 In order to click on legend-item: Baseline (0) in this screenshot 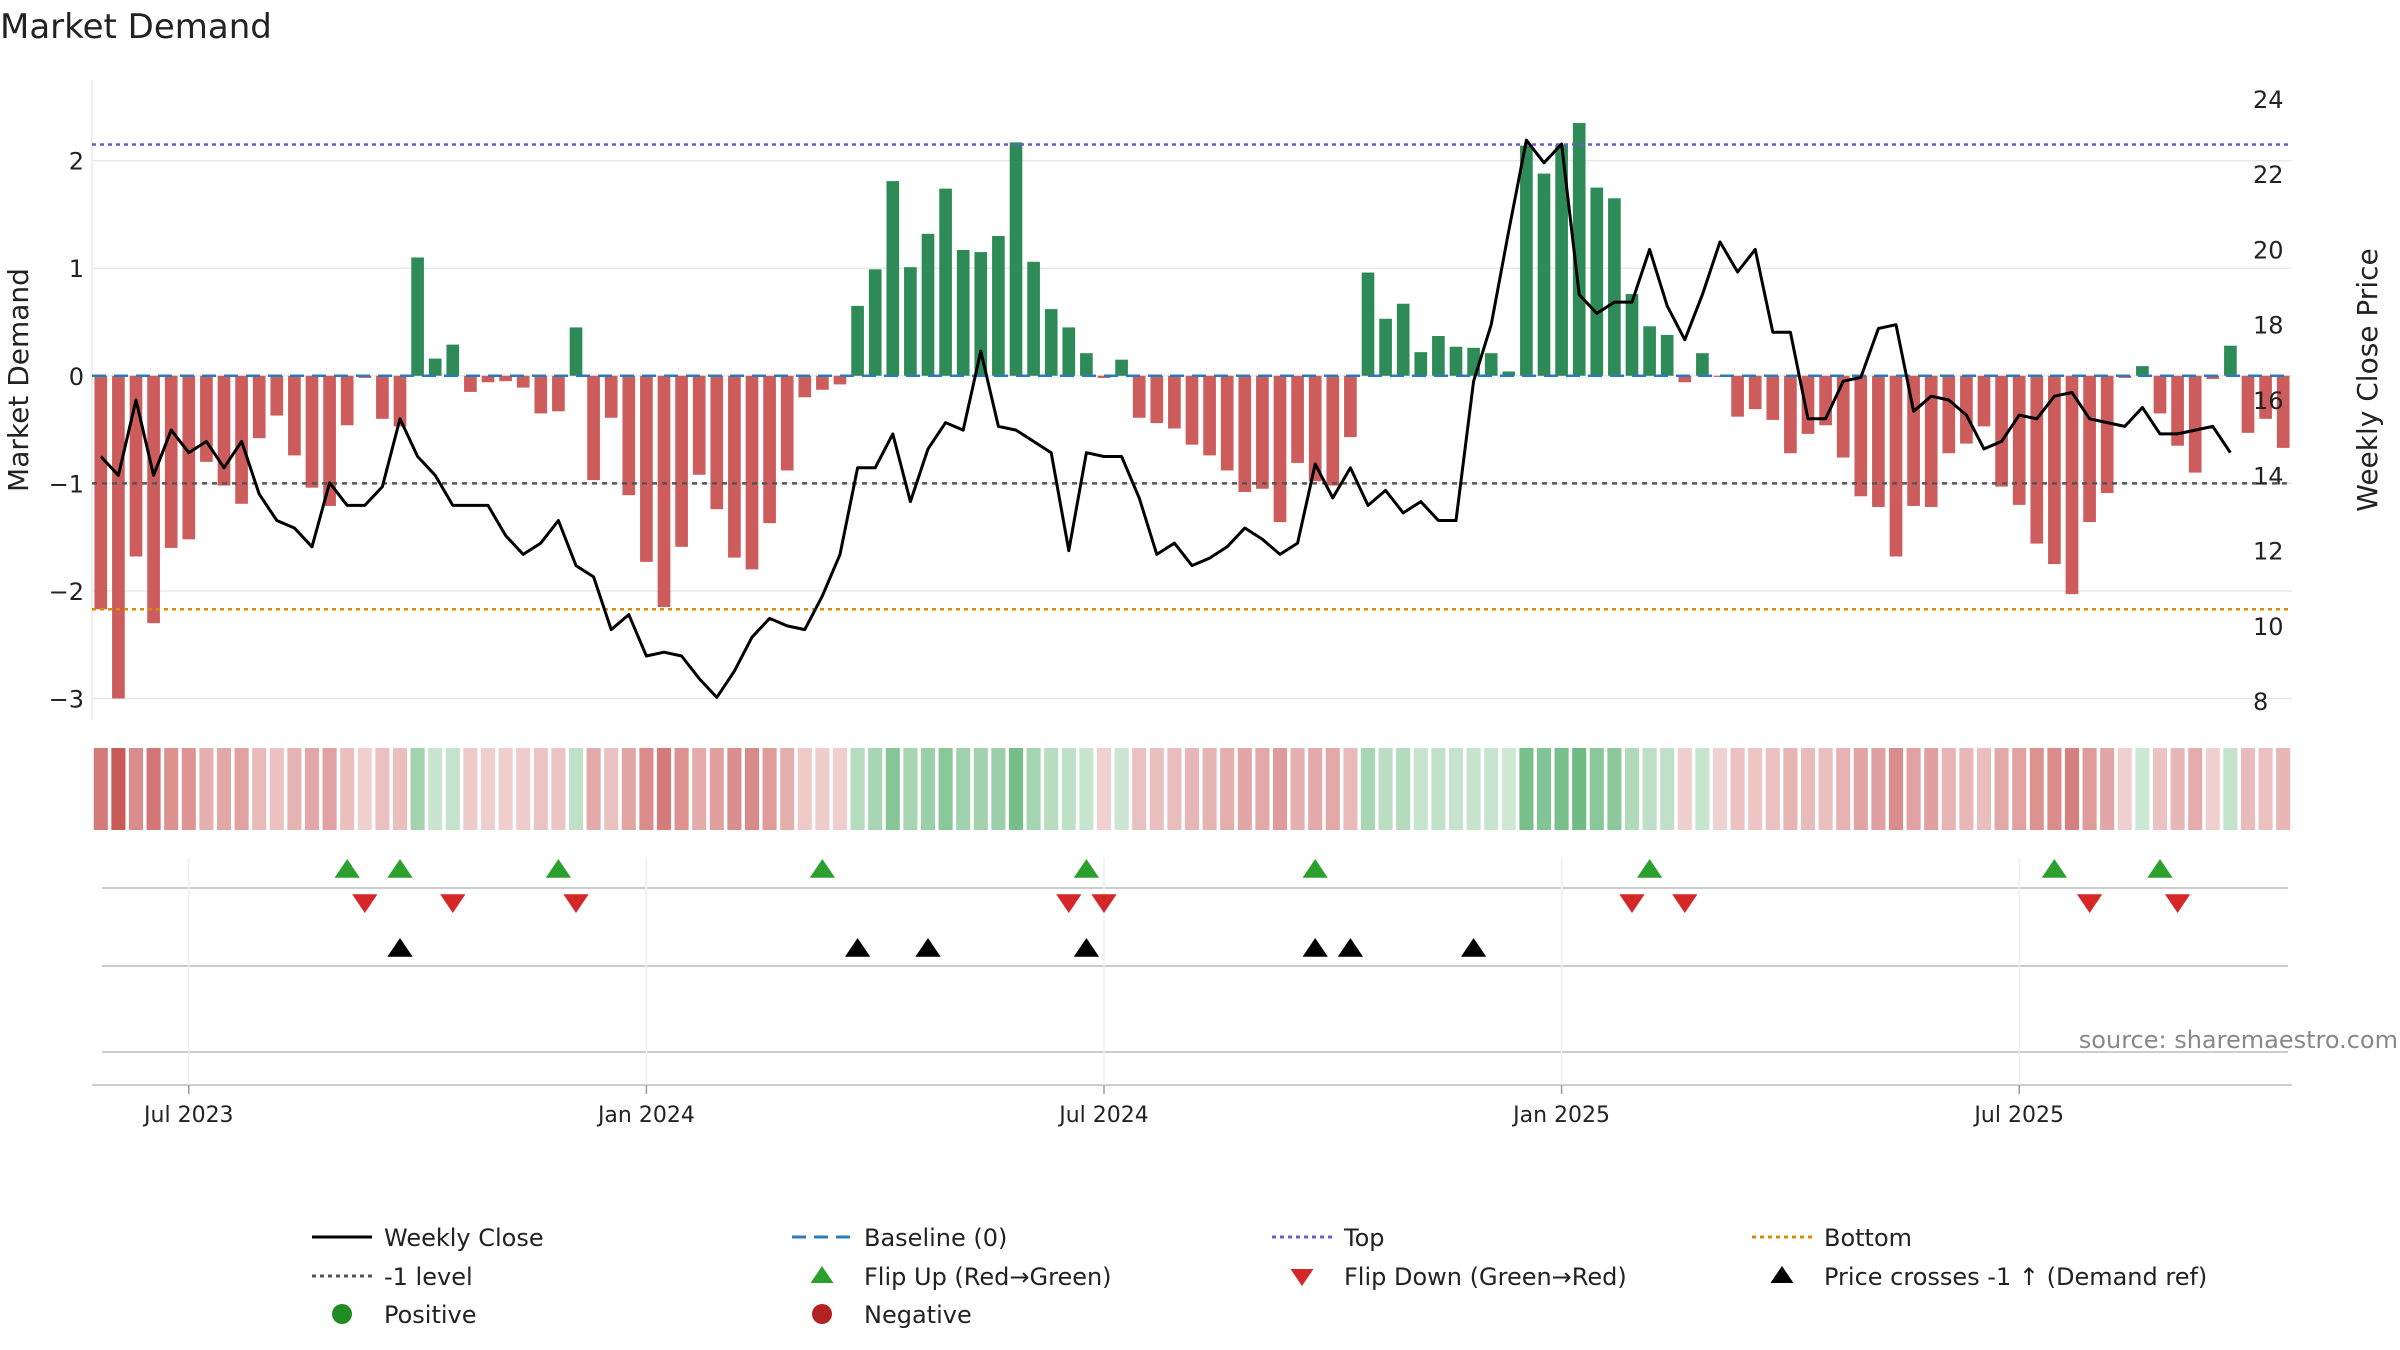, I will do `click(899, 1238)`.